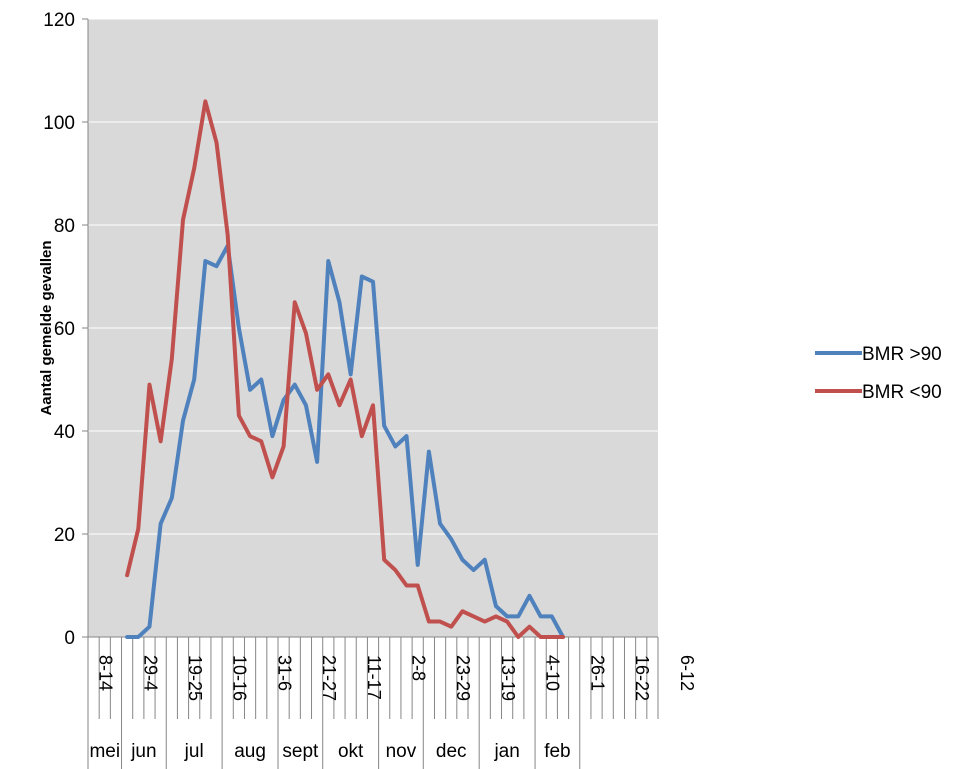 Image resolution: width=976 pixels, height=769 pixels. I want to click on y-axis: 0 20 40 60 80 100 120, so click(66, 329).